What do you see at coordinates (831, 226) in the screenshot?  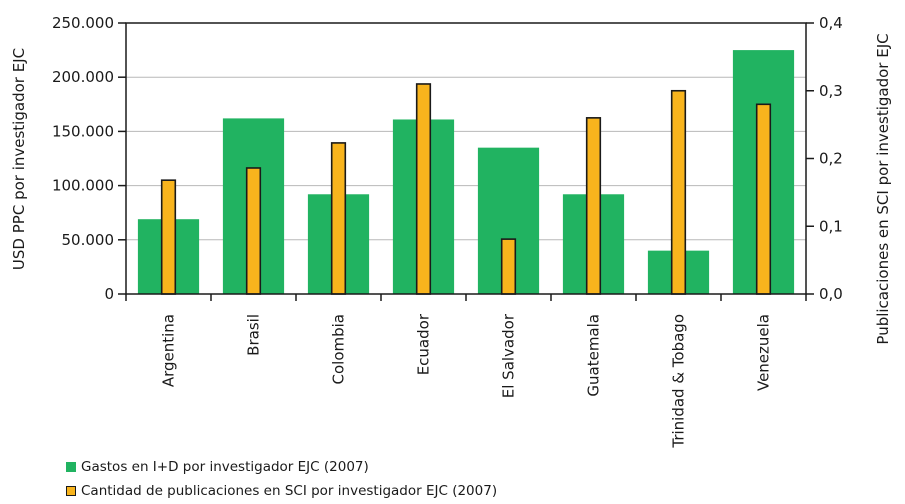 I see `right-axis-tick-label: 0,1` at bounding box center [831, 226].